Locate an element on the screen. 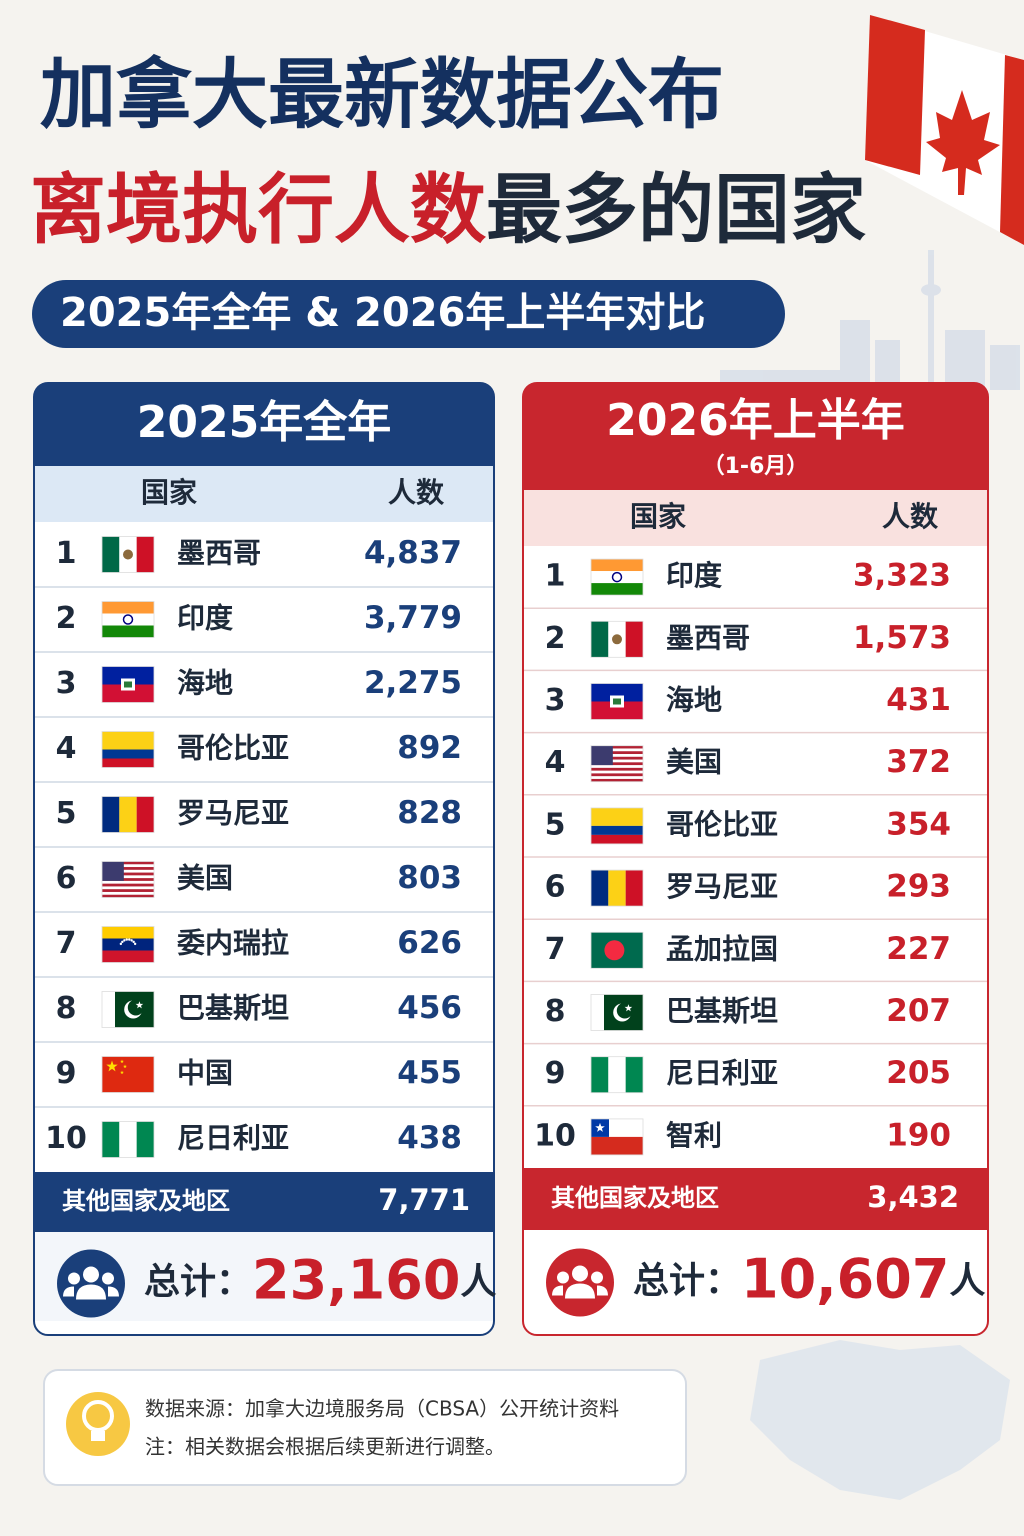 Image resolution: width=1024 pixels, height=1536 pixels. panel-title: 2025年全年 is located at coordinates (264, 422).